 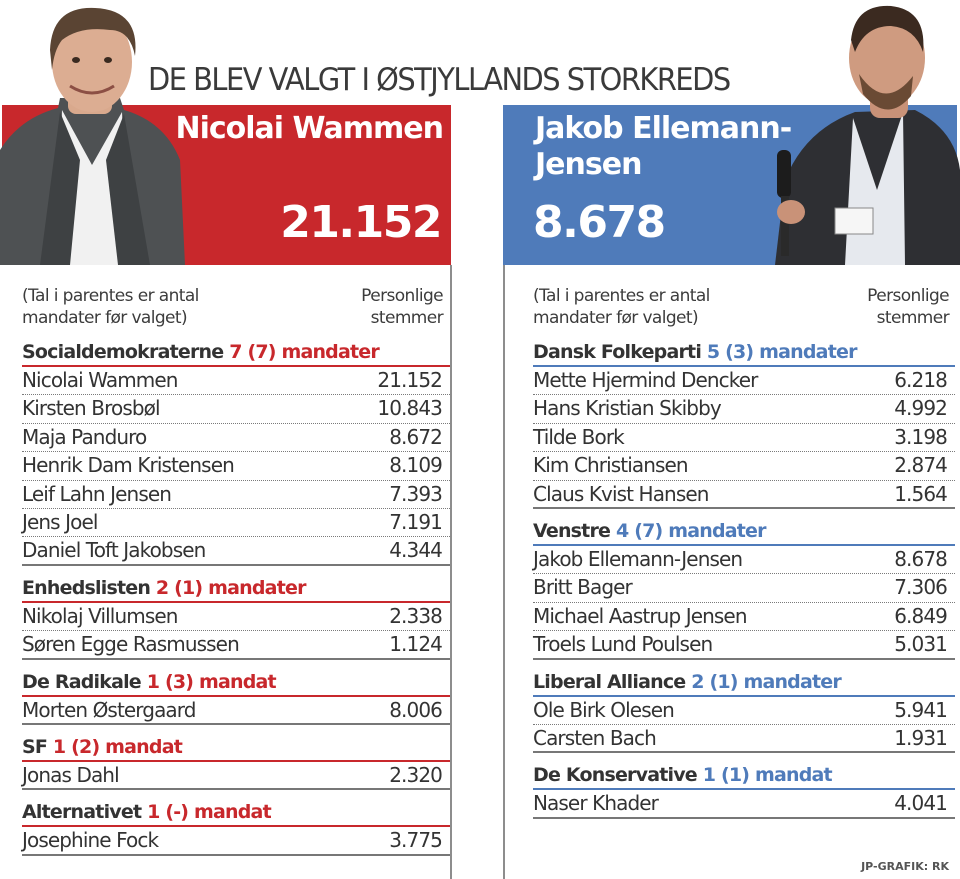 I want to click on member-name: Morten Østergaard, so click(x=109, y=709).